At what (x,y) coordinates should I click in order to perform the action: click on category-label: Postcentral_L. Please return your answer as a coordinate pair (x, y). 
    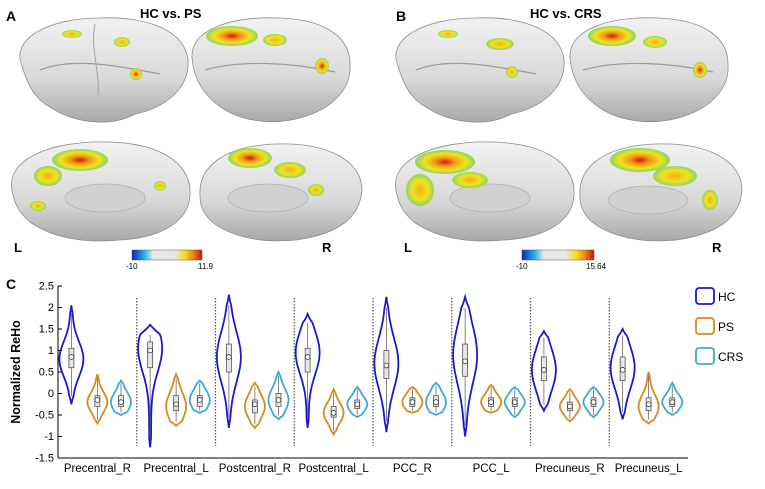
    Looking at the image, I should click on (333, 469).